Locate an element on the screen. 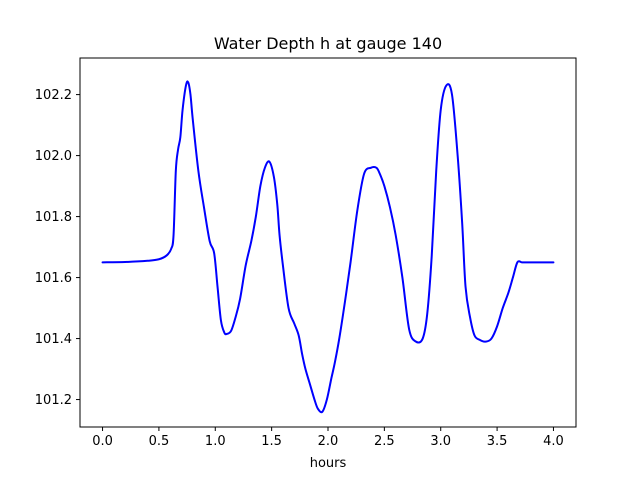  x-tick-label: 2.5 is located at coordinates (384, 441).